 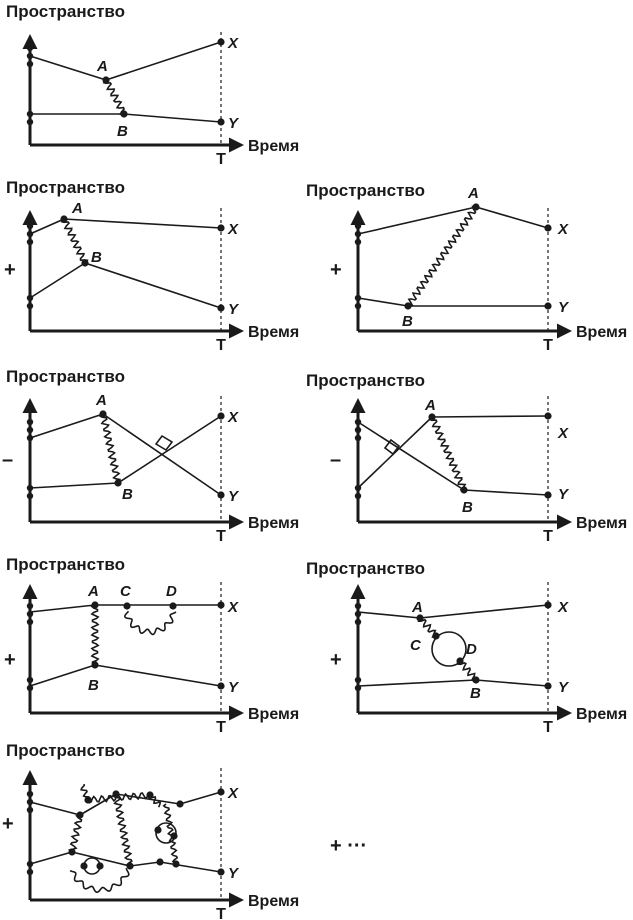 What do you see at coordinates (151, 645) in the screenshot?
I see `panel-6: Пространство T Время A C D B X Y +` at bounding box center [151, 645].